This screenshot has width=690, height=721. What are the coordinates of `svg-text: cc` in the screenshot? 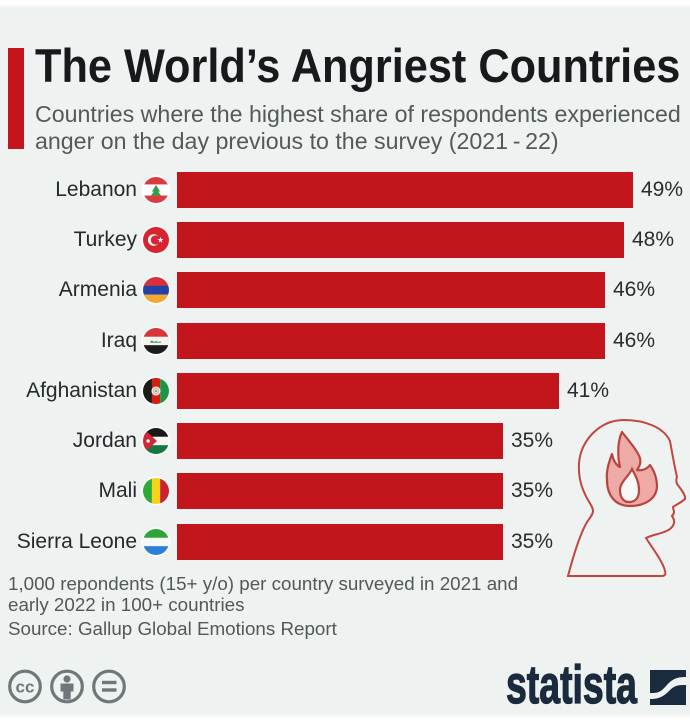 It's located at (25, 687).